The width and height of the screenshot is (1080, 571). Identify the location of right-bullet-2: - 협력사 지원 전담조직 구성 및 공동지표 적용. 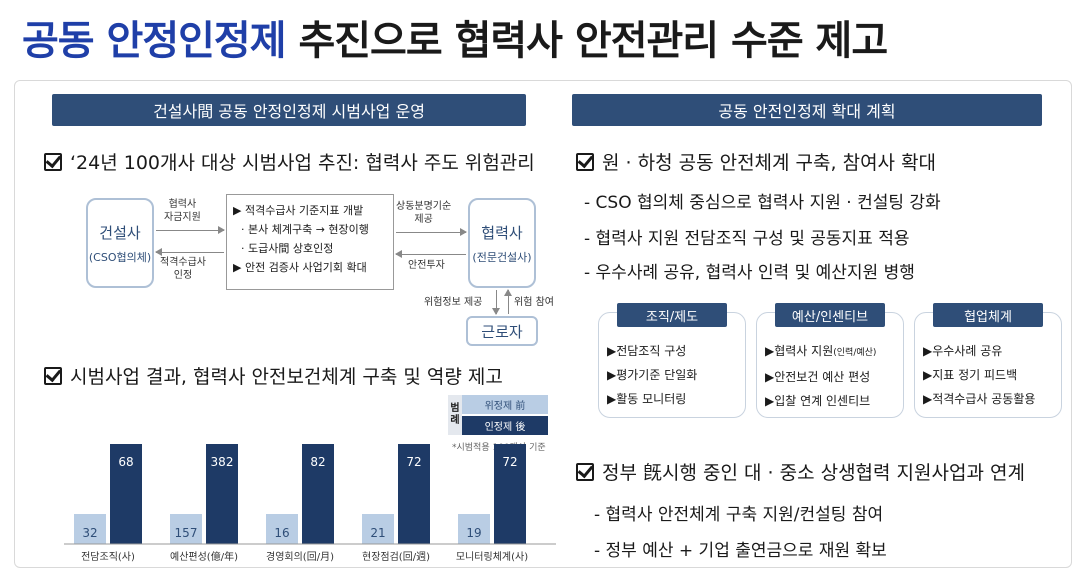
(747, 239).